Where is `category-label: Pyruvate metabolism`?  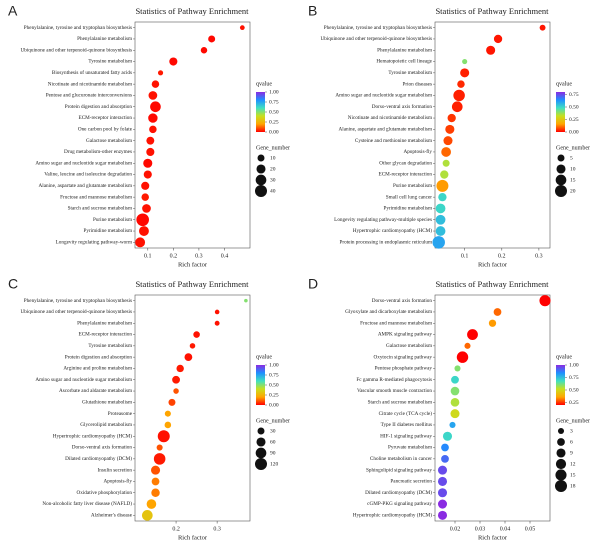
category-label: Pyruvate metabolism is located at coordinates (410, 448).